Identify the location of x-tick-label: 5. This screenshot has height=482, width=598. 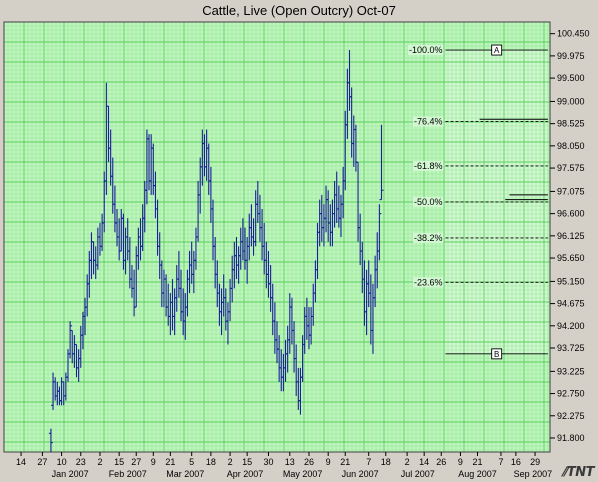
(191, 462).